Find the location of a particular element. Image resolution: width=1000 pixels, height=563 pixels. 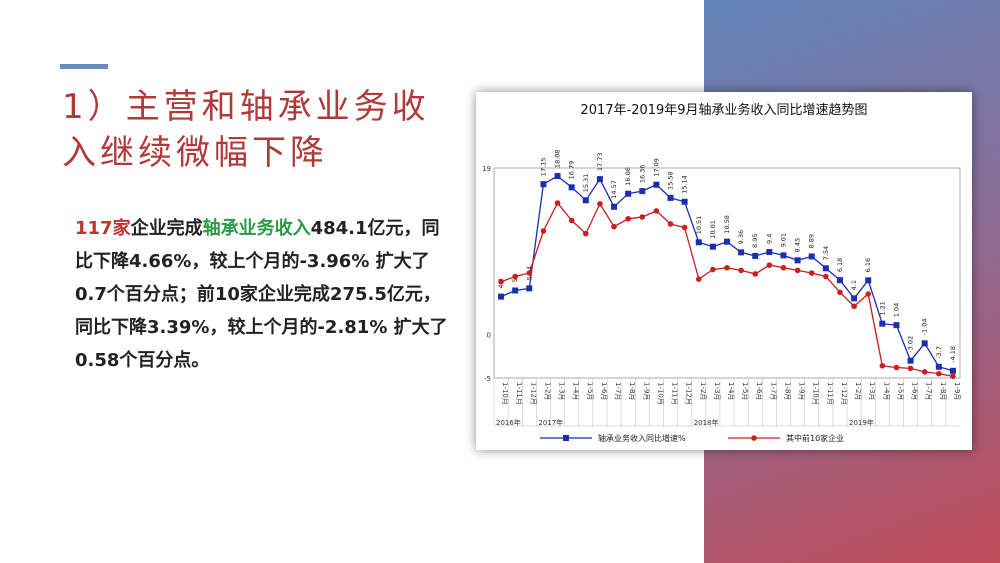

data-label: 9.4 is located at coordinates (769, 239).